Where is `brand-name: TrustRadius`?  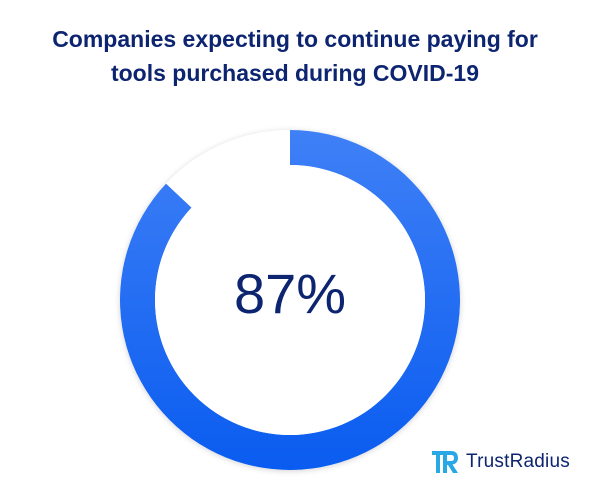
brand-name: TrustRadius is located at coordinates (518, 461).